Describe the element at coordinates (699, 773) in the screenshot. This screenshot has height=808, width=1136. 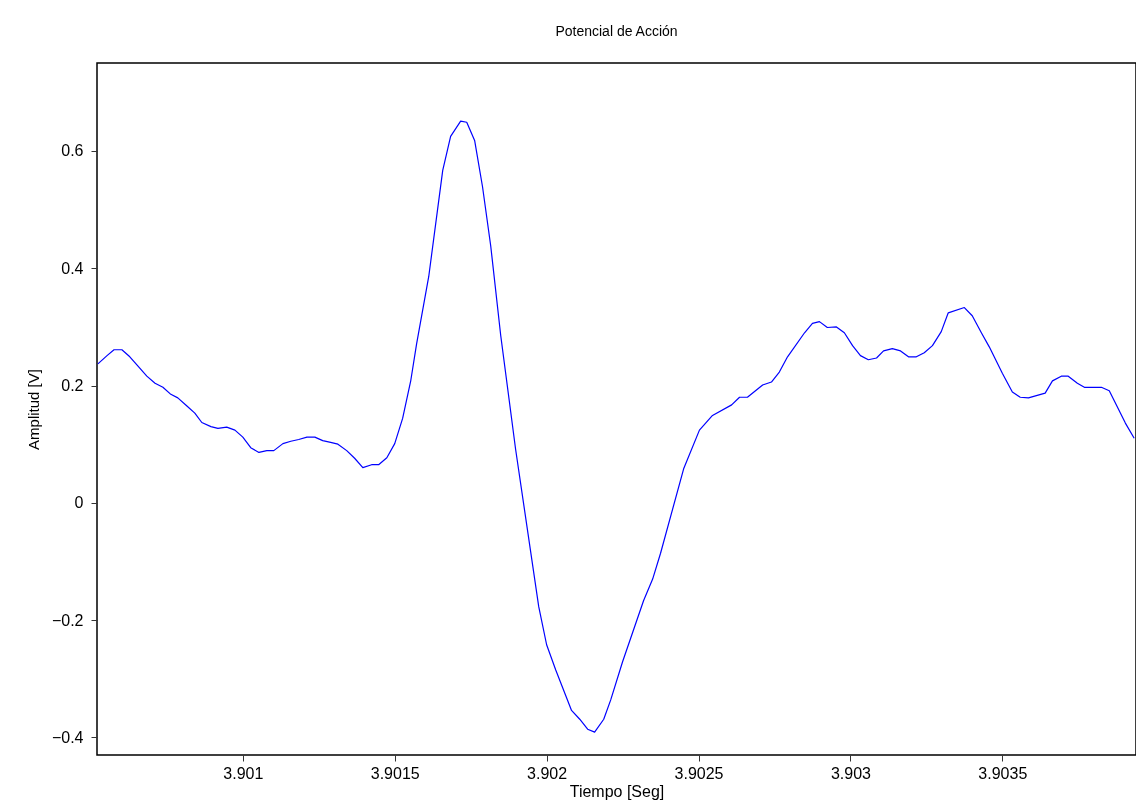
I see `x-tick-label: 3.9025` at that location.